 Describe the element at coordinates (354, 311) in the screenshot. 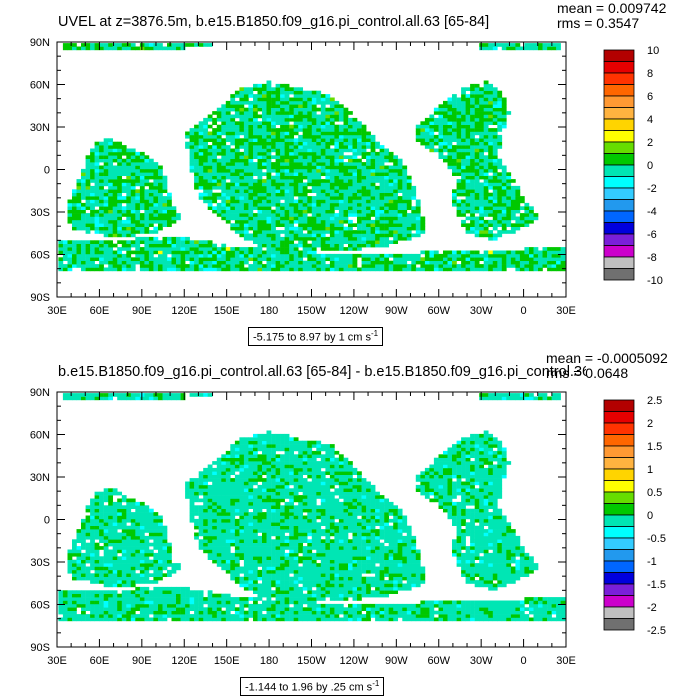

I see `x-tick-label: 120W` at that location.